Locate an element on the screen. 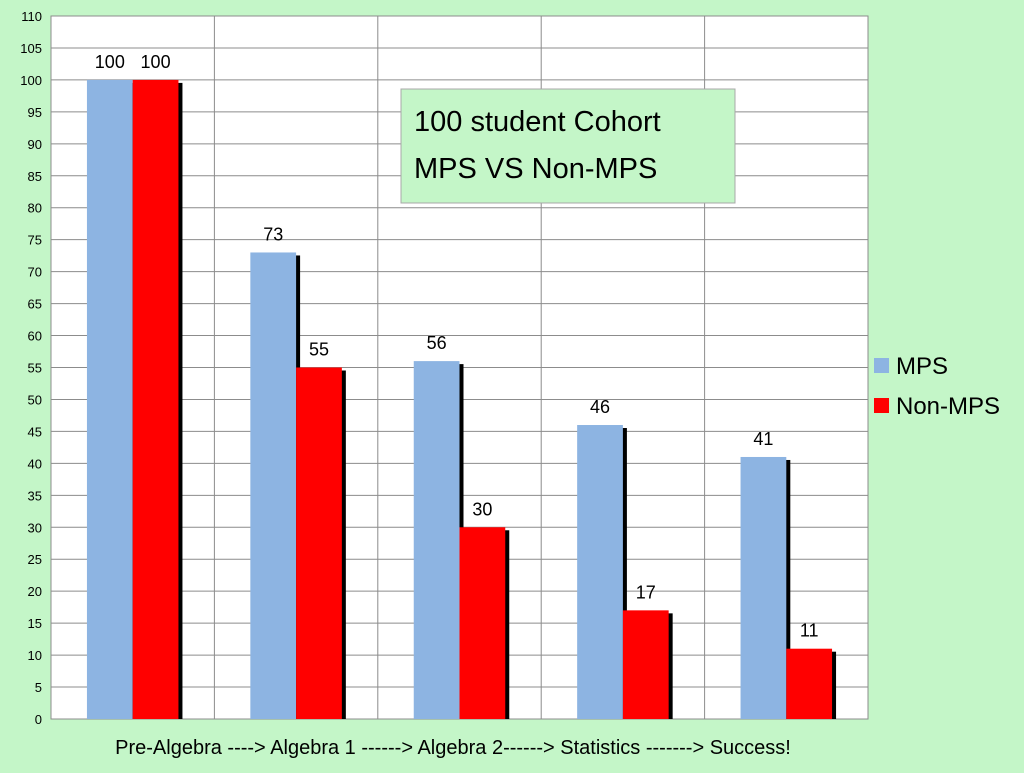 This screenshot has width=1024, height=773. legend: MPS Non-MPS is located at coordinates (937, 386).